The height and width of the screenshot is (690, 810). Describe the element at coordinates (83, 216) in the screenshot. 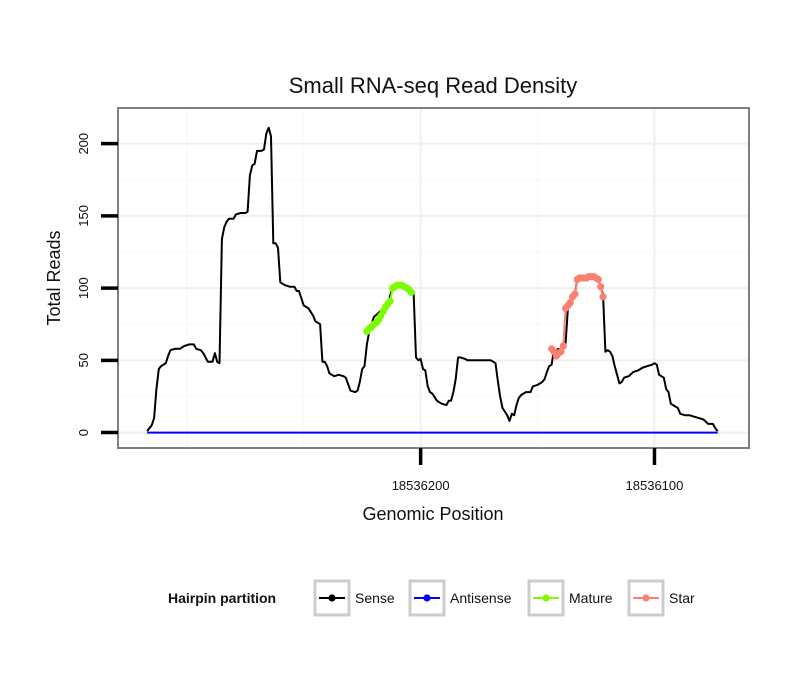

I see `y-tick-label: 150` at that location.